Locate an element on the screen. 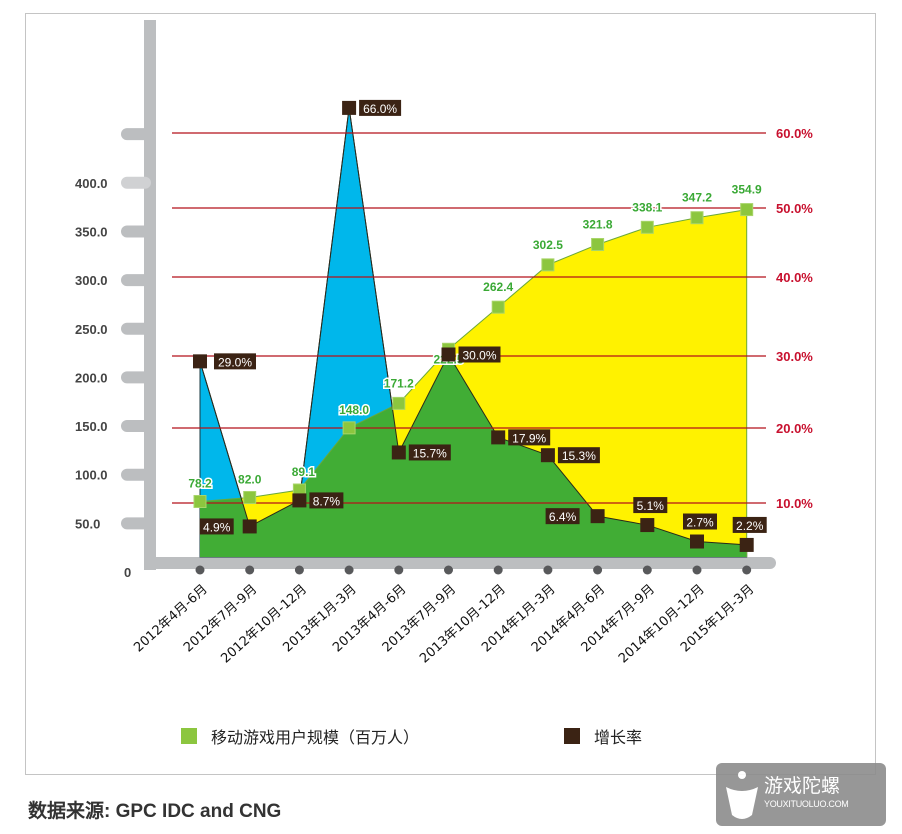 The height and width of the screenshot is (834, 902). users-data-label: 302.5 is located at coordinates (548, 245).